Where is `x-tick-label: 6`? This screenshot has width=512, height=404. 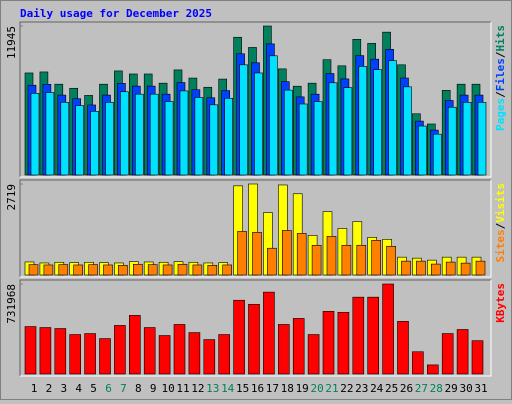 x-tick-label: 6 is located at coordinates (108, 388).